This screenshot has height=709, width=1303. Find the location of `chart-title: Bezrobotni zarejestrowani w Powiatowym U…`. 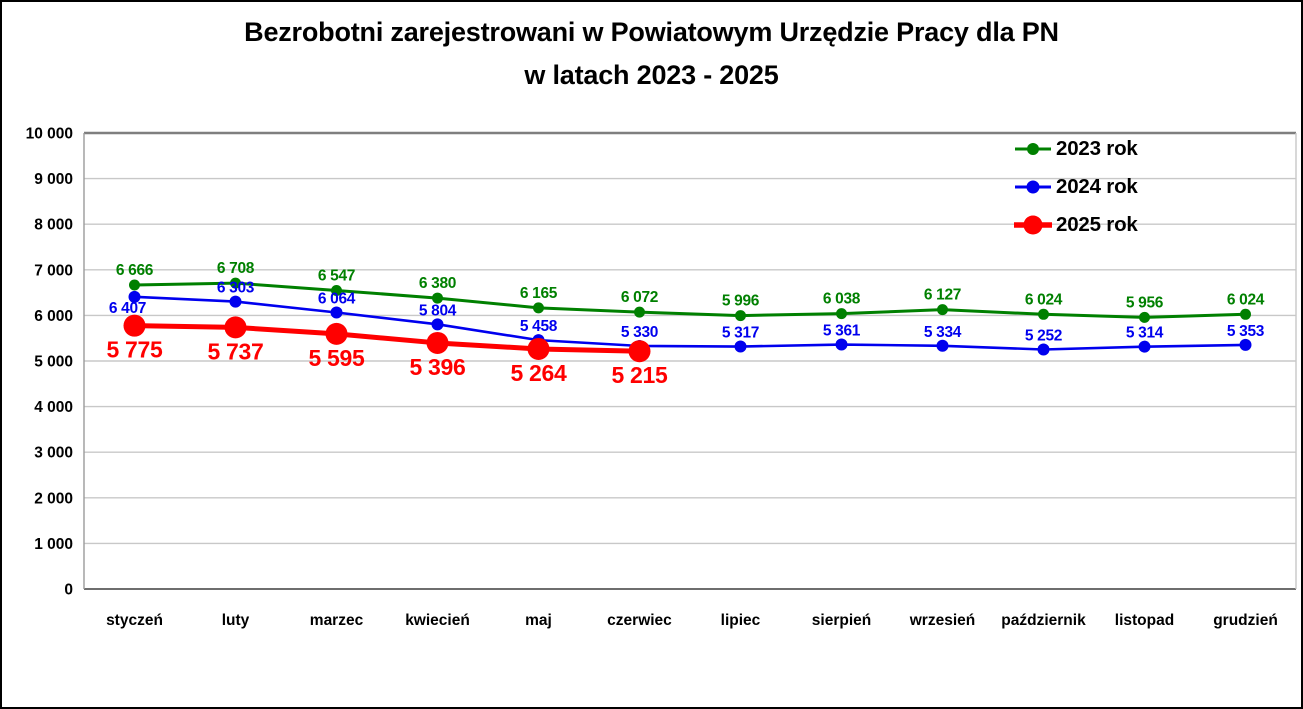

chart-title: Bezrobotni zarejestrowani w Powiatowym U… is located at coordinates (651, 54).